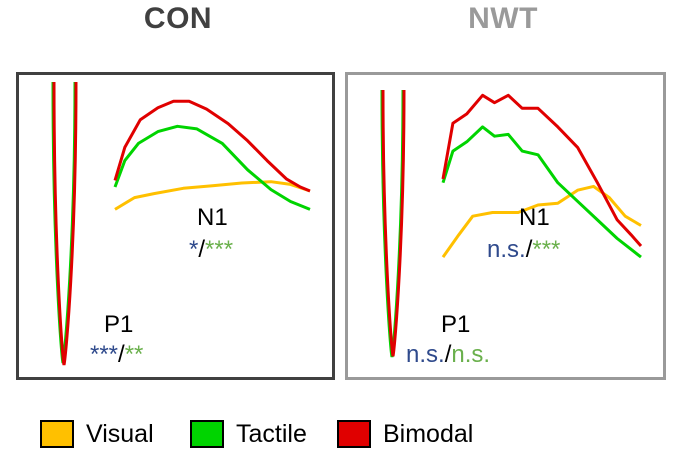 This screenshot has width=673, height=461. Describe the element at coordinates (65, 223) in the screenshot. I see `p1-trough-con-bimodal` at that location.